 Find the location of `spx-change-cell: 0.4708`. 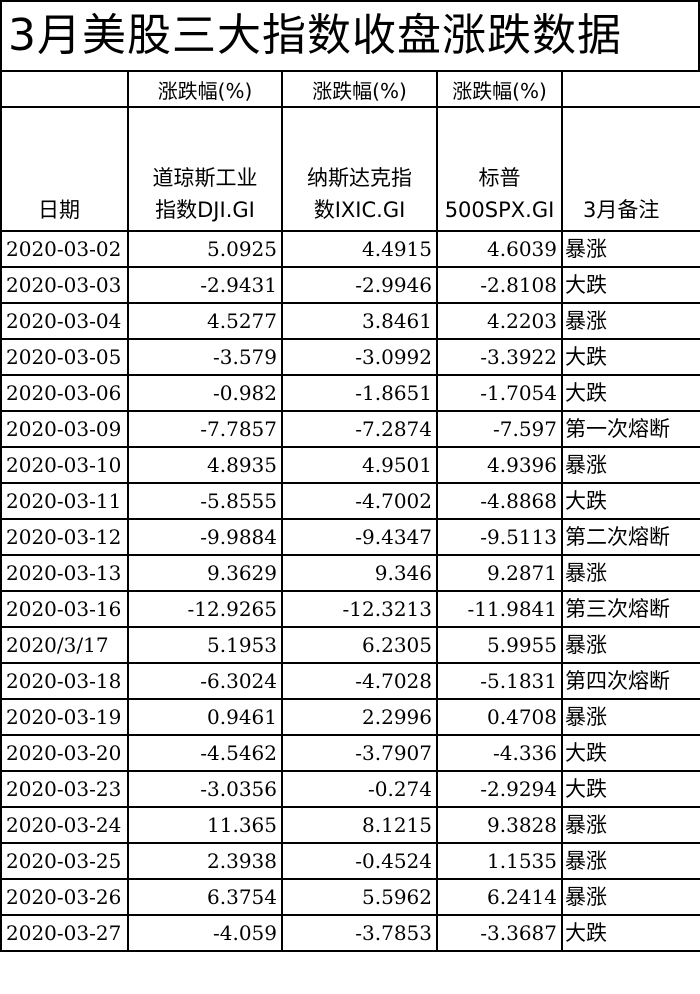

spx-change-cell: 0.4708 is located at coordinates (499, 717).